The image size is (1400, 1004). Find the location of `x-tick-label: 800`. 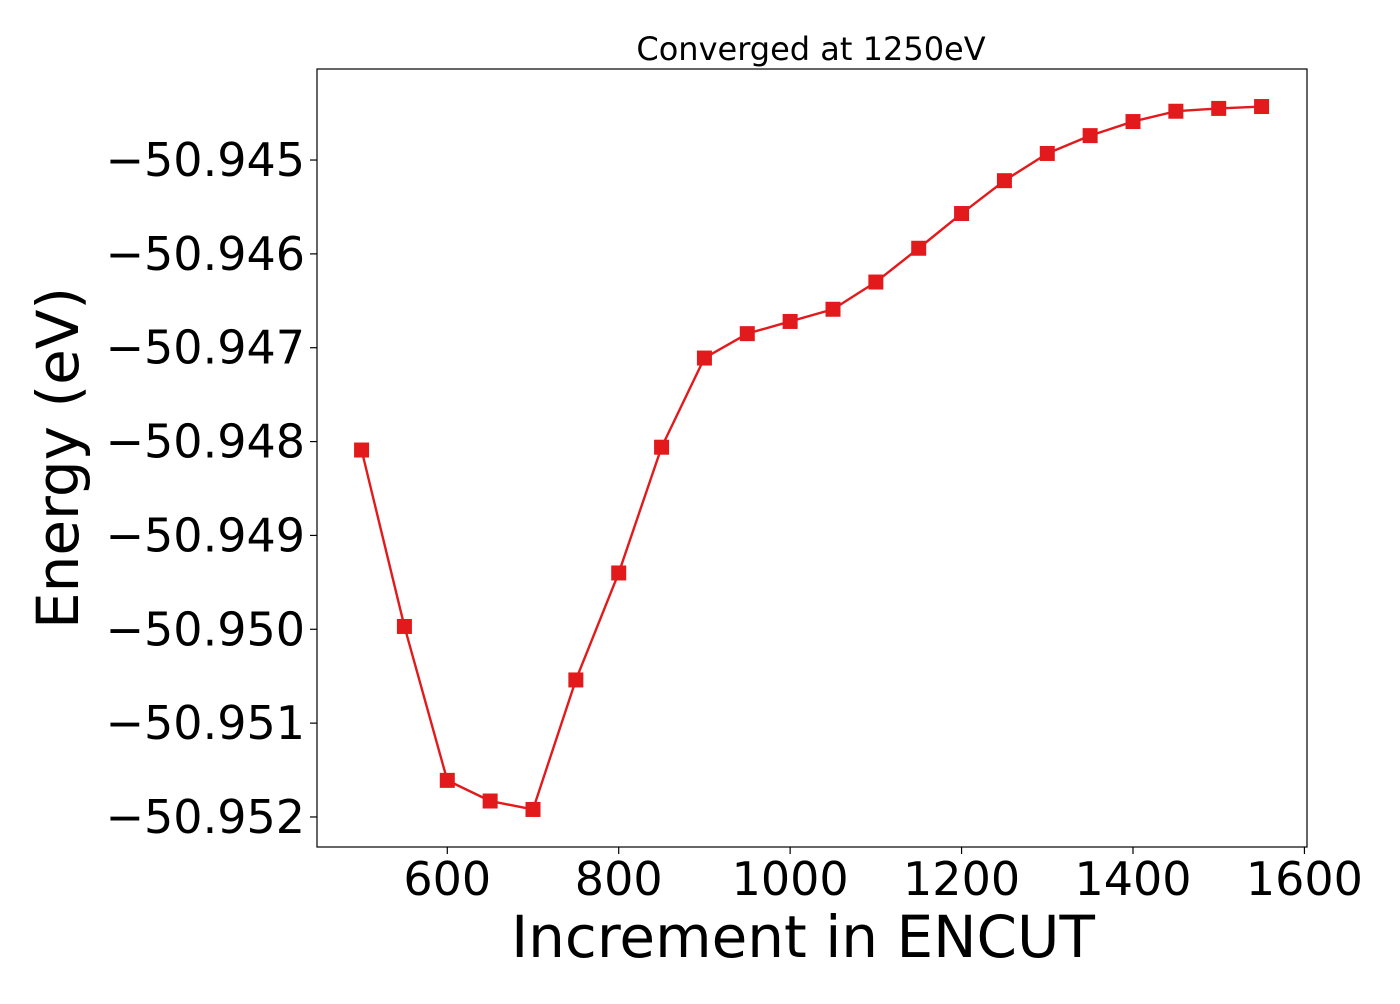

x-tick-label: 800 is located at coordinates (619, 879).